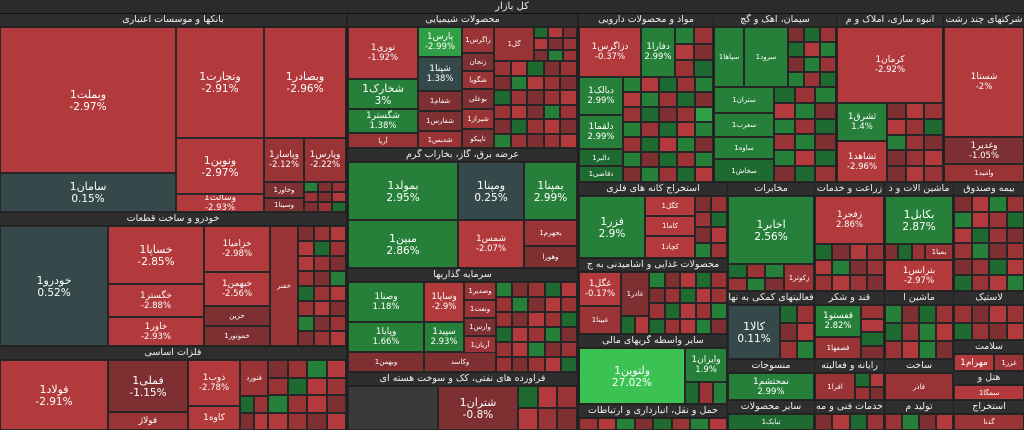  Describe the element at coordinates (862, 122) in the screenshot. I see `tile-tesharq: ثشرق1 1.4%` at that location.